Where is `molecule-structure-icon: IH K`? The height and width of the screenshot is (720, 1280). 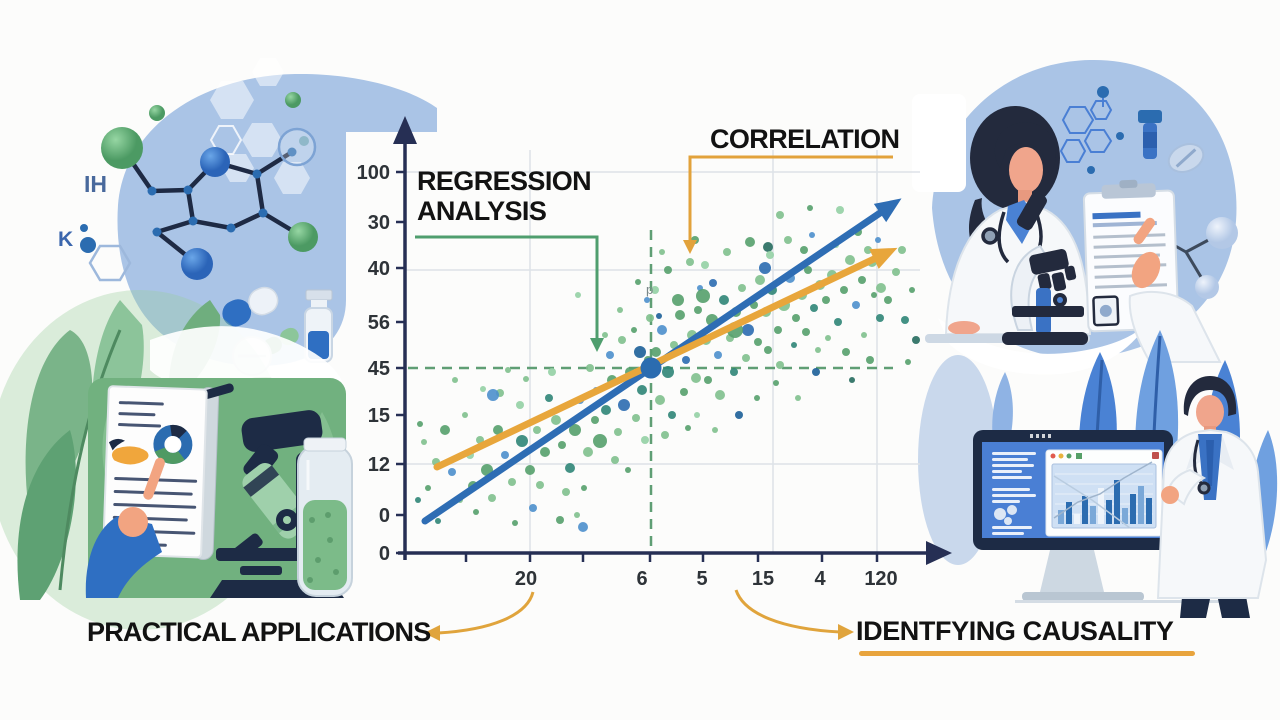 molecule-structure-icon: IH K is located at coordinates (188, 187).